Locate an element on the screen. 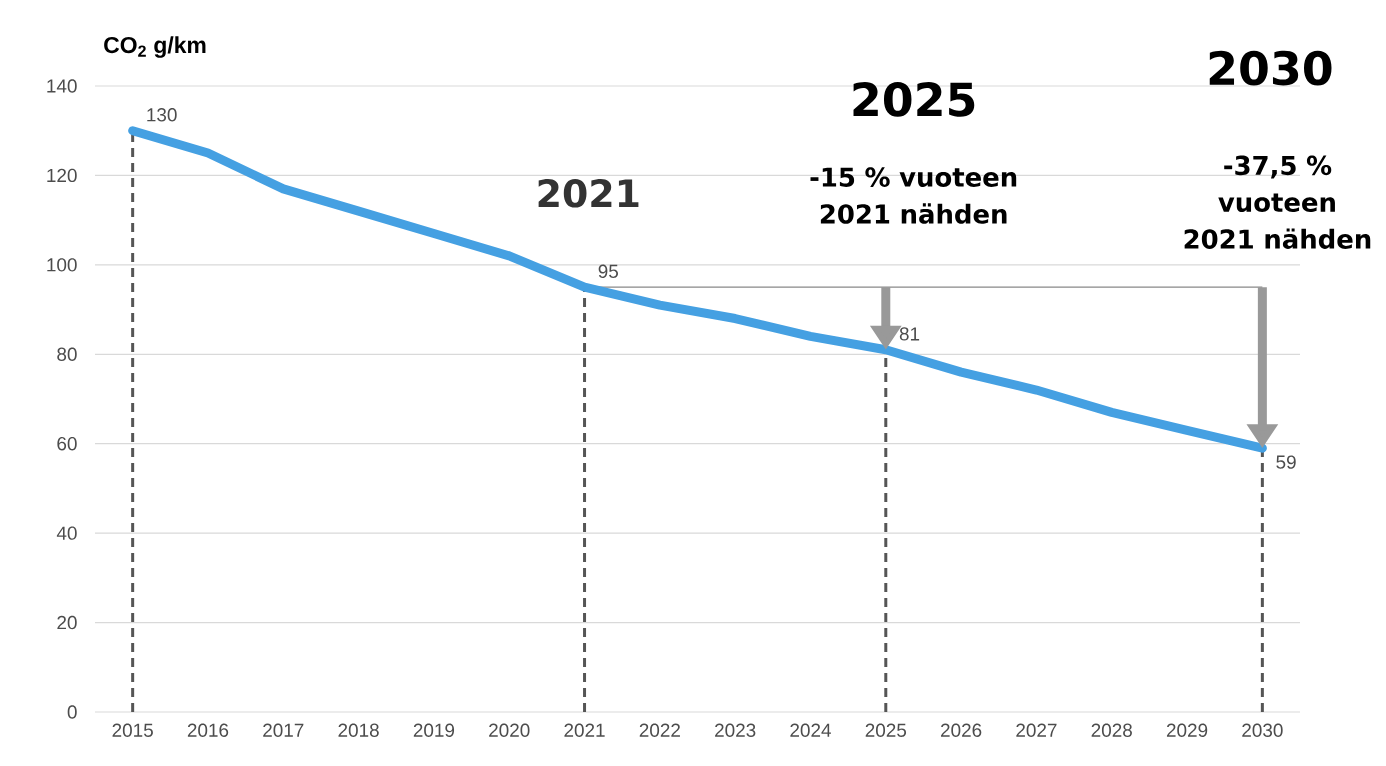 This screenshot has width=1386, height=766. y-tick-label: 0 is located at coordinates (72, 712).